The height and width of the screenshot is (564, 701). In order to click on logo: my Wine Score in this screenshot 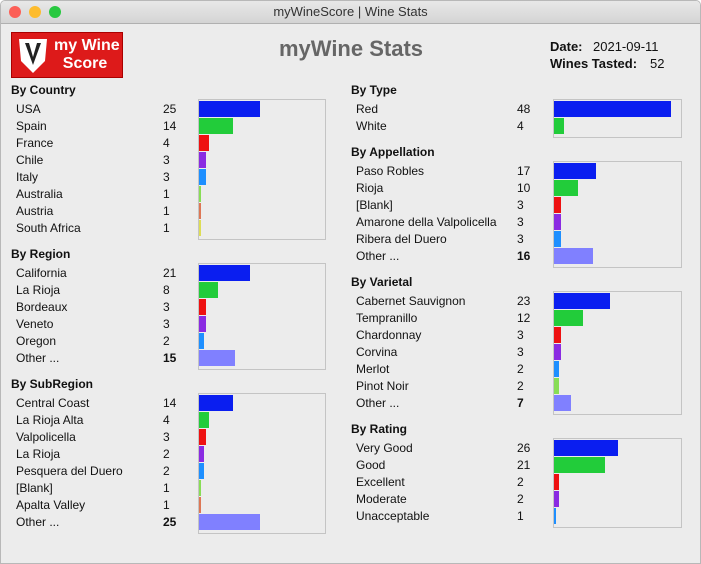, I will do `click(67, 55)`.